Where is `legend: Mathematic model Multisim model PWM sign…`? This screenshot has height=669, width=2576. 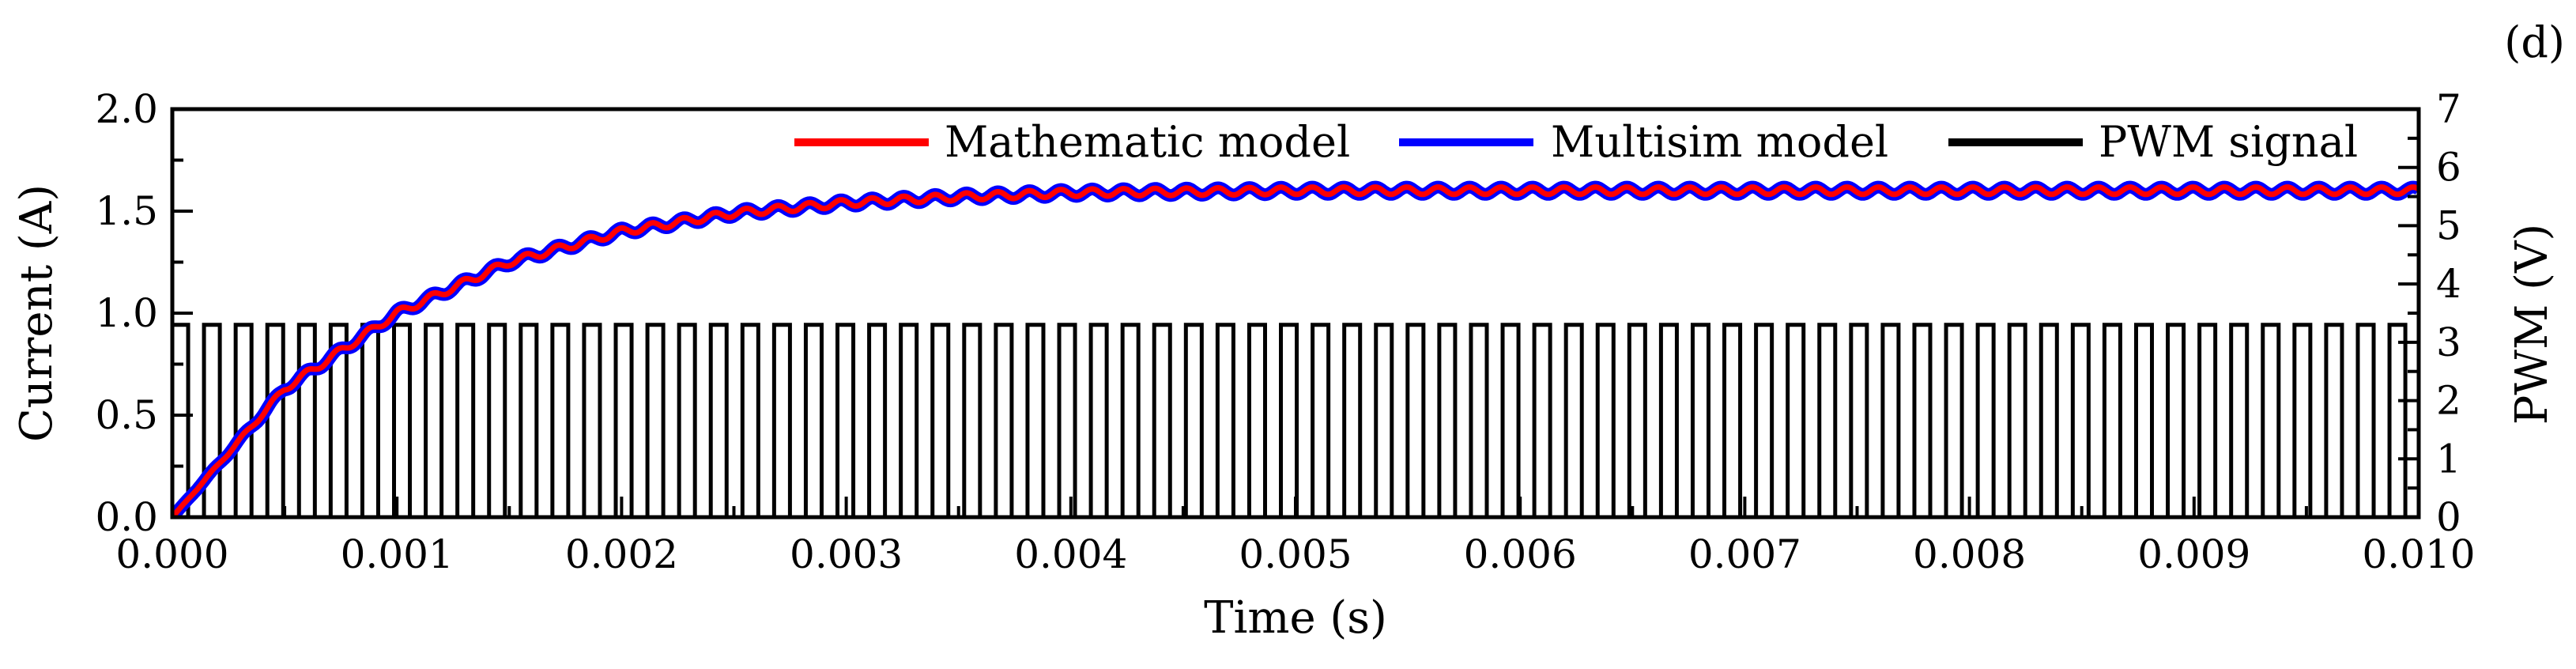
legend: Mathematic model Multisim model PWM sign… is located at coordinates (1576, 142).